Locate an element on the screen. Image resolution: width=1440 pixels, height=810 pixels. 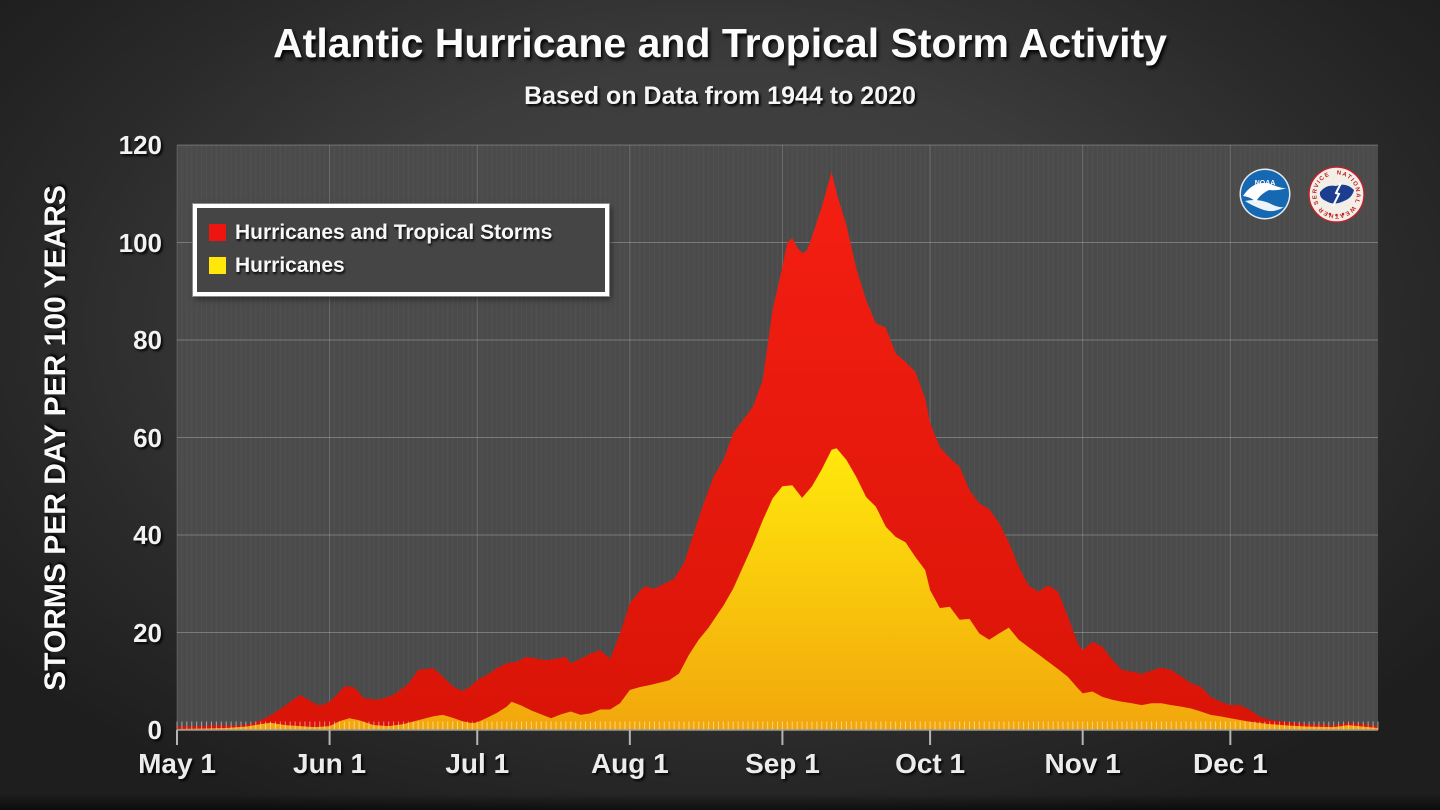
y-tick-60: 60 is located at coordinates (147, 437).